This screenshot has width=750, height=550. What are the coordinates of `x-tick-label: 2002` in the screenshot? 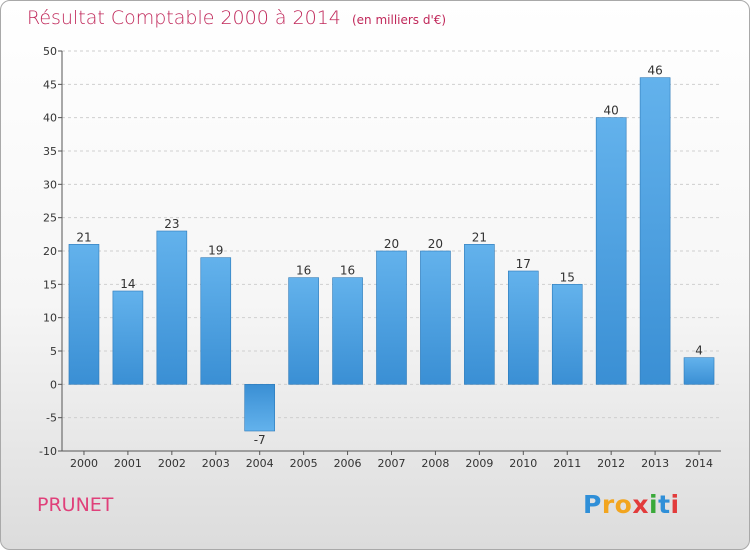 It's located at (172, 463).